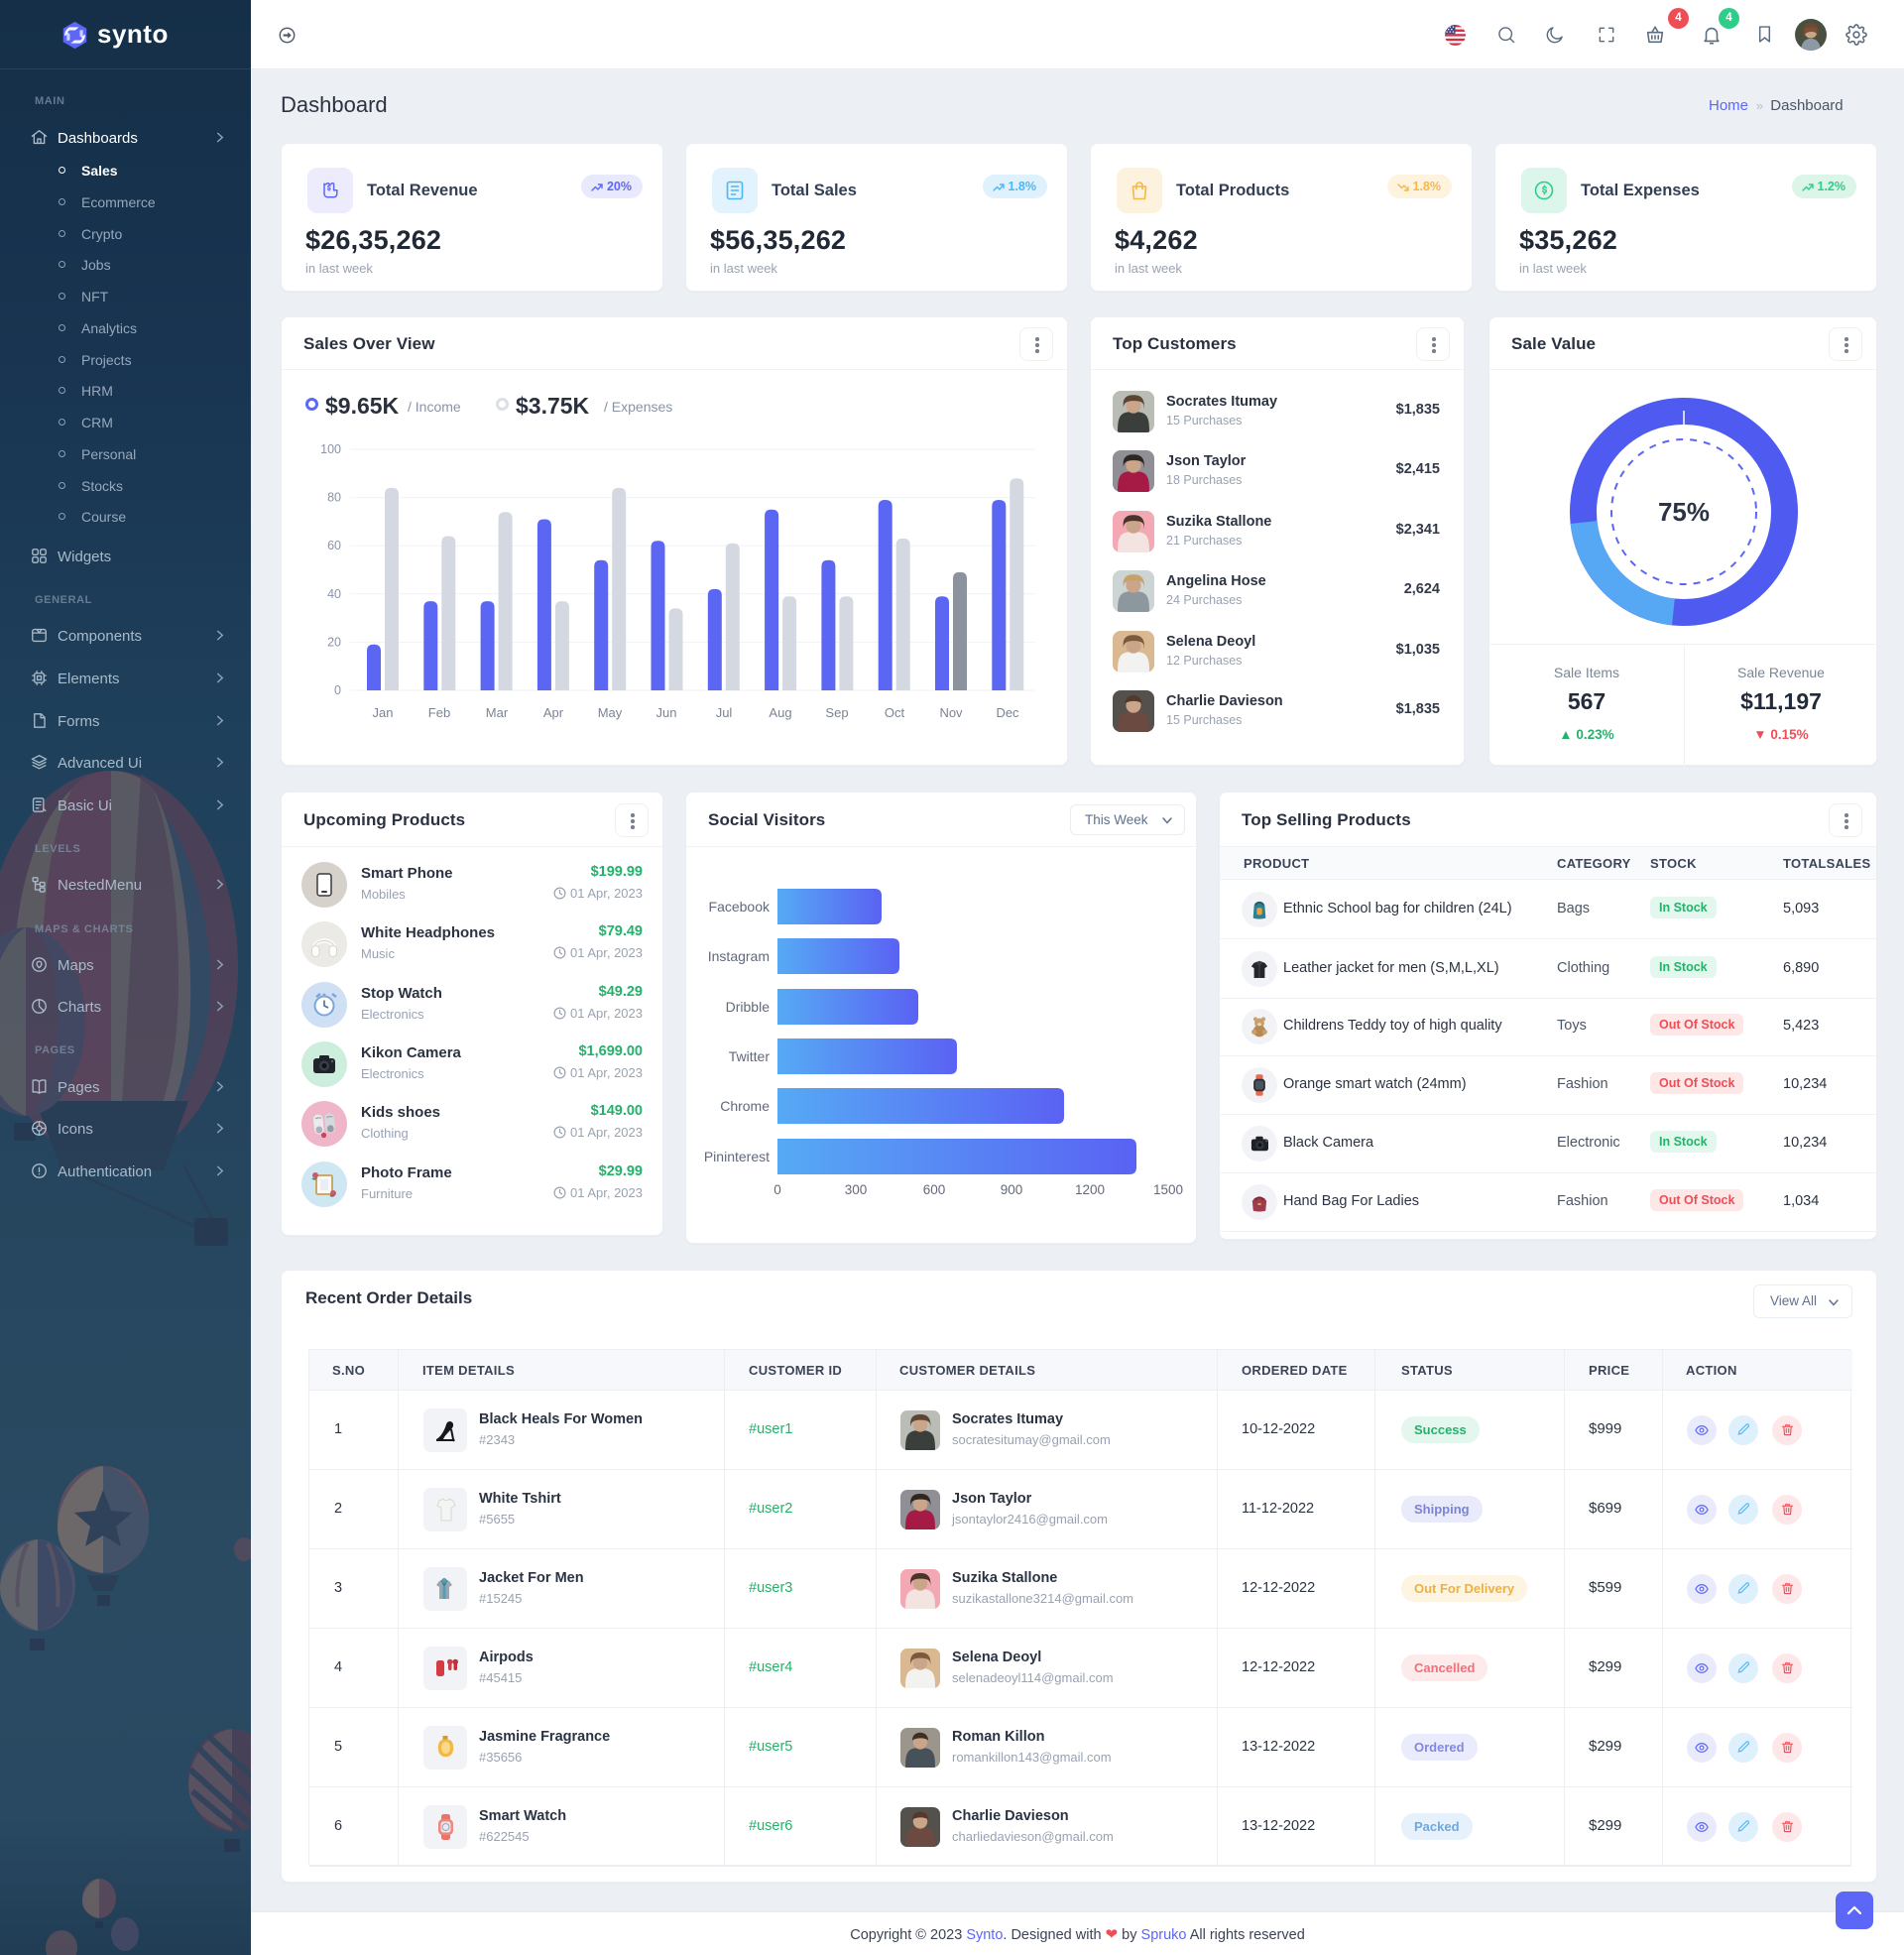 This screenshot has width=1904, height=1955. What do you see at coordinates (739, 956) in the screenshot?
I see `svg-text: Instagram` at bounding box center [739, 956].